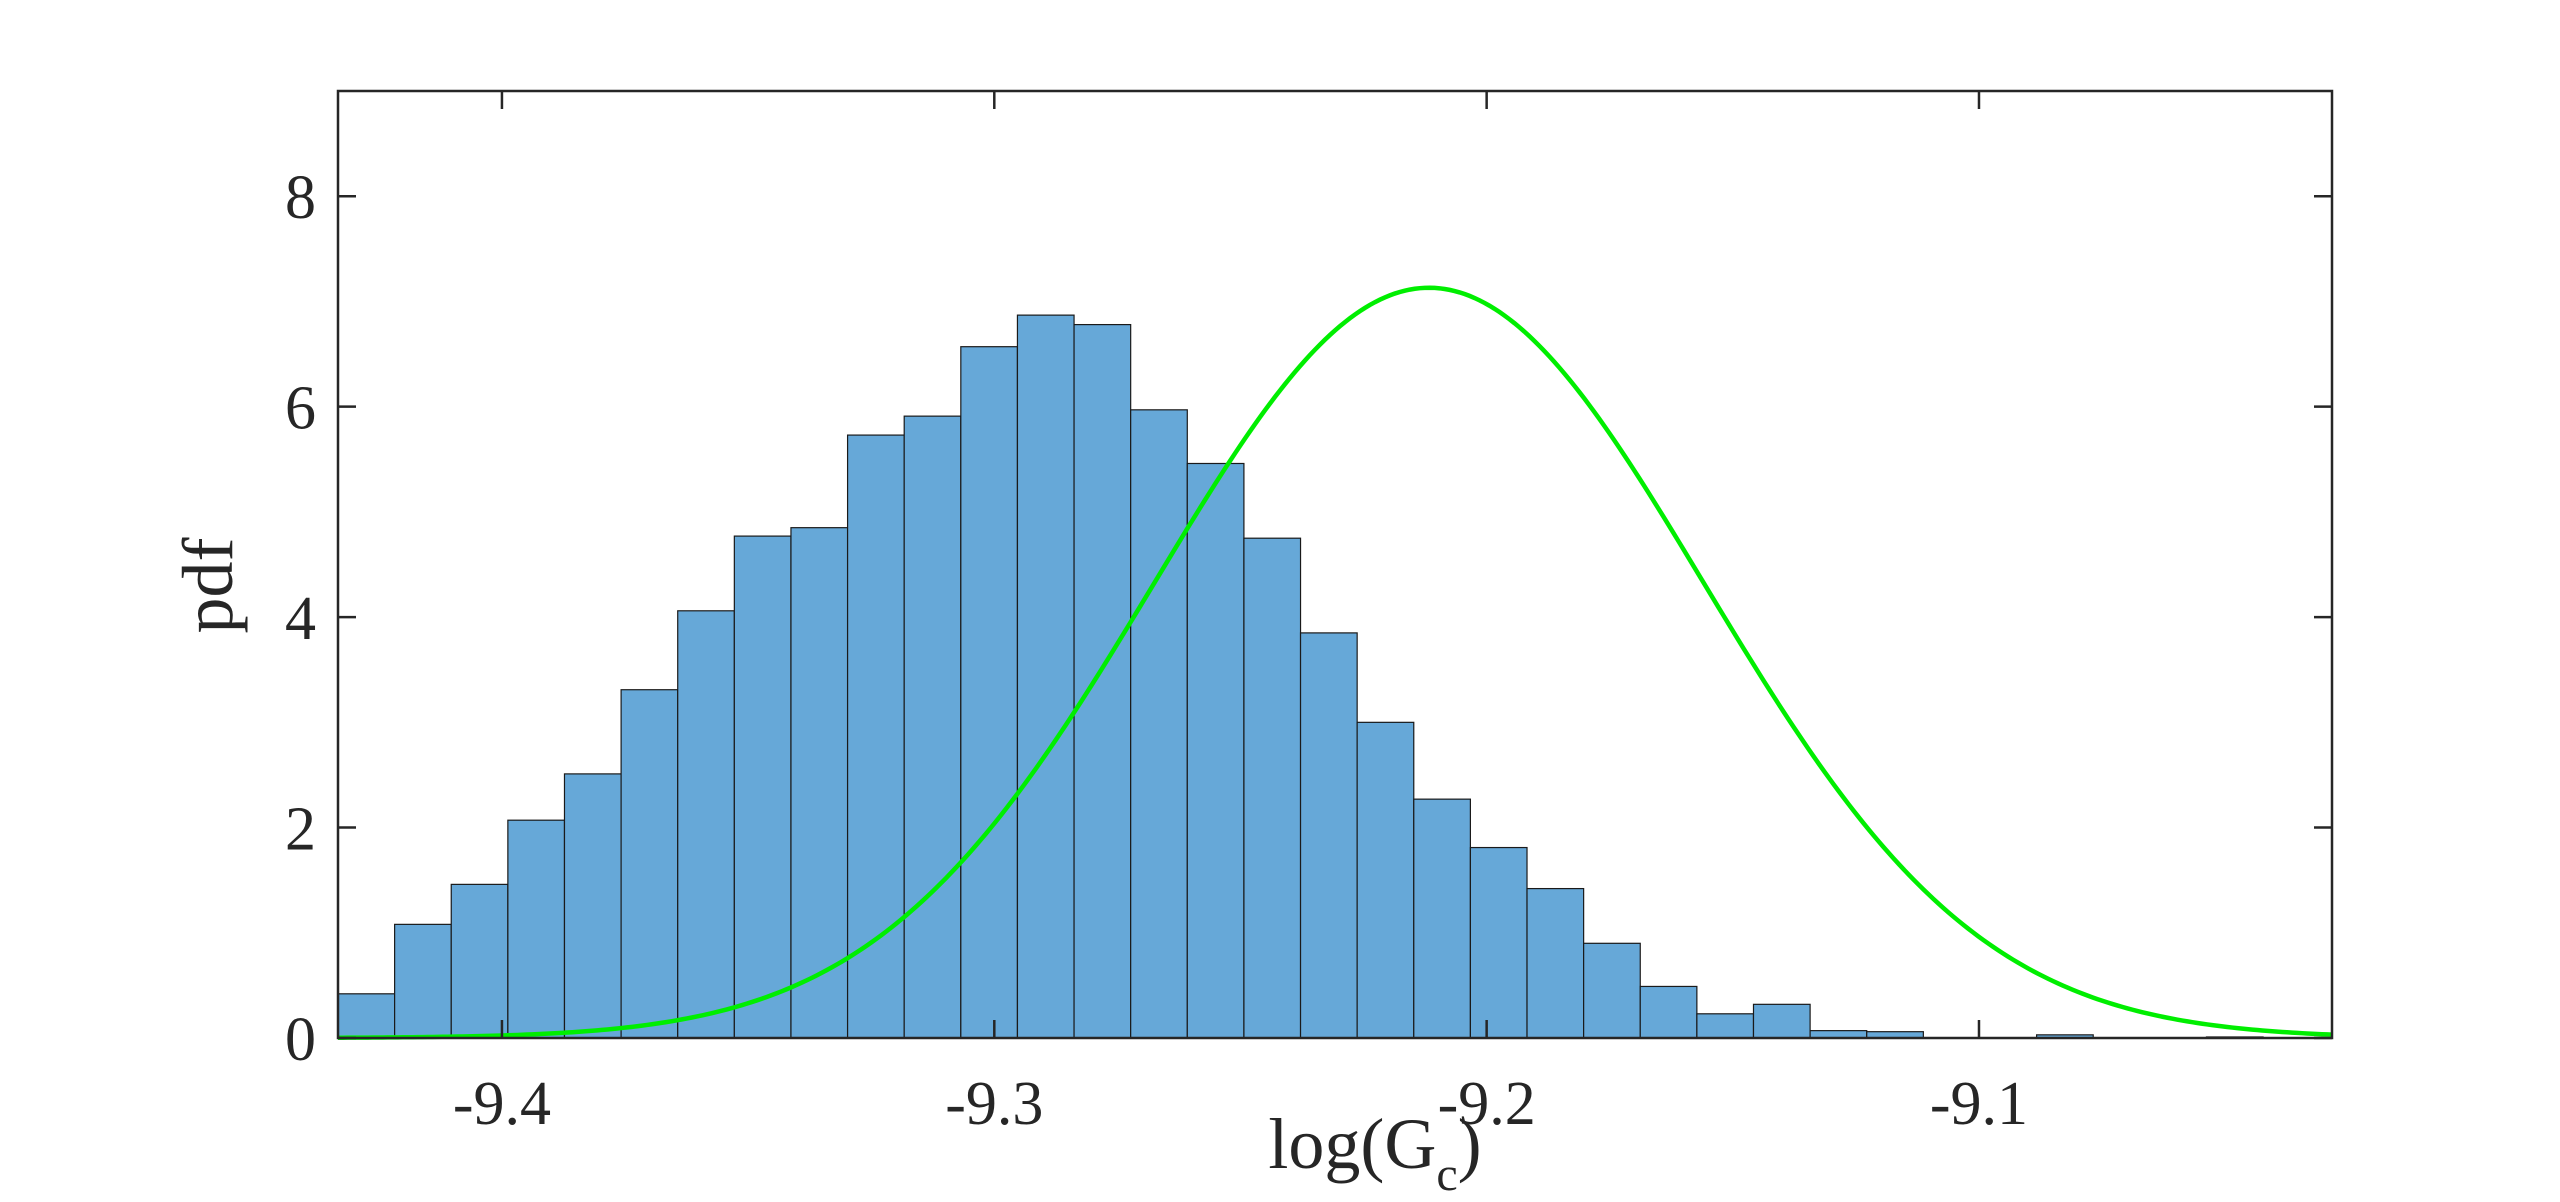 The image size is (2560, 1202). I want to click on y-tick-label: 8, so click(300, 198).